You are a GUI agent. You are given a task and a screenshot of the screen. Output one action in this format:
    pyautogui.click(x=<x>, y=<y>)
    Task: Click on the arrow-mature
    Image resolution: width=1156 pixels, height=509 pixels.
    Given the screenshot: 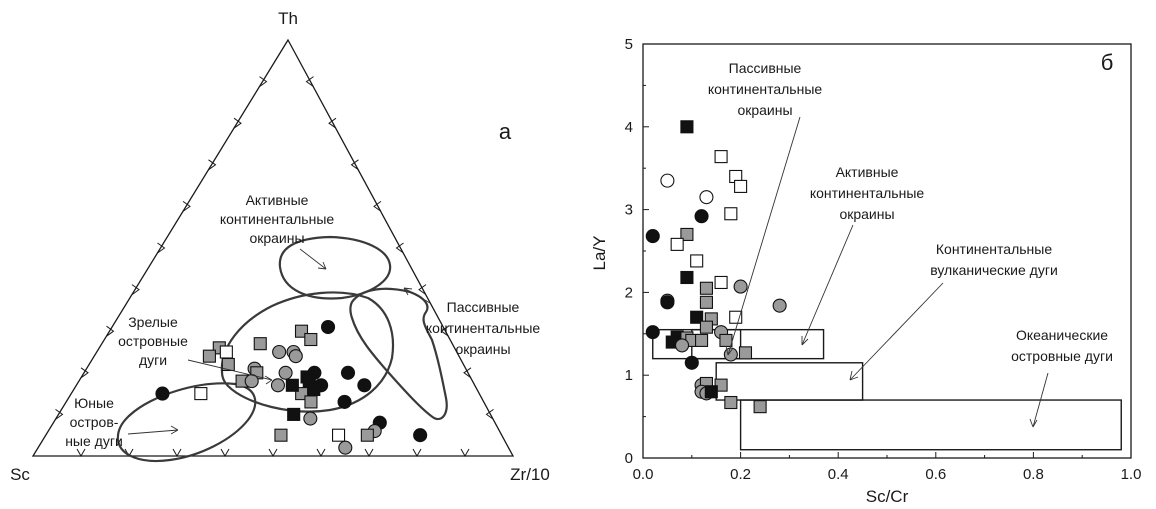 What is the action you would take?
    pyautogui.click(x=230, y=372)
    